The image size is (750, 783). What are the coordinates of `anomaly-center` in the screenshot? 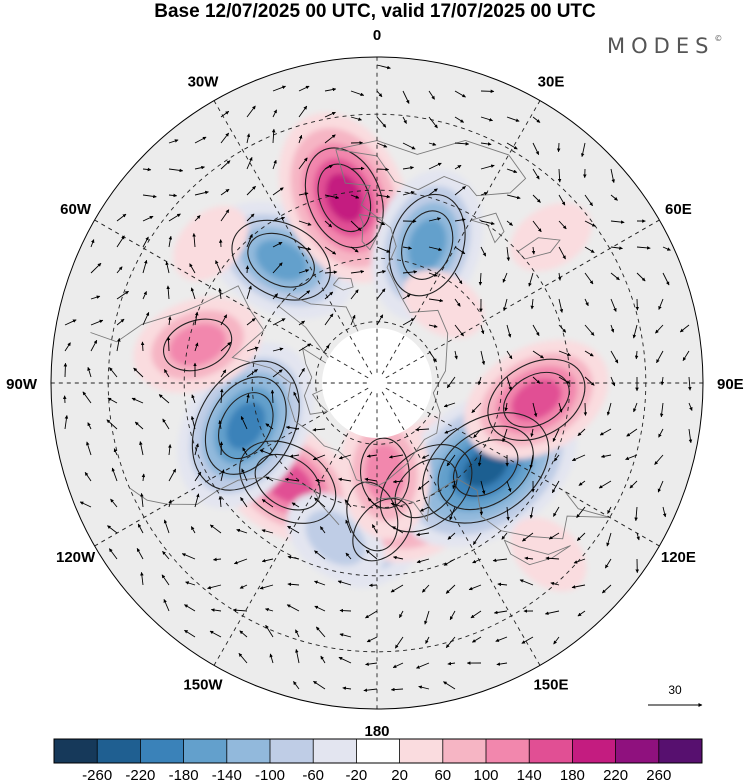 It's located at (443, 304).